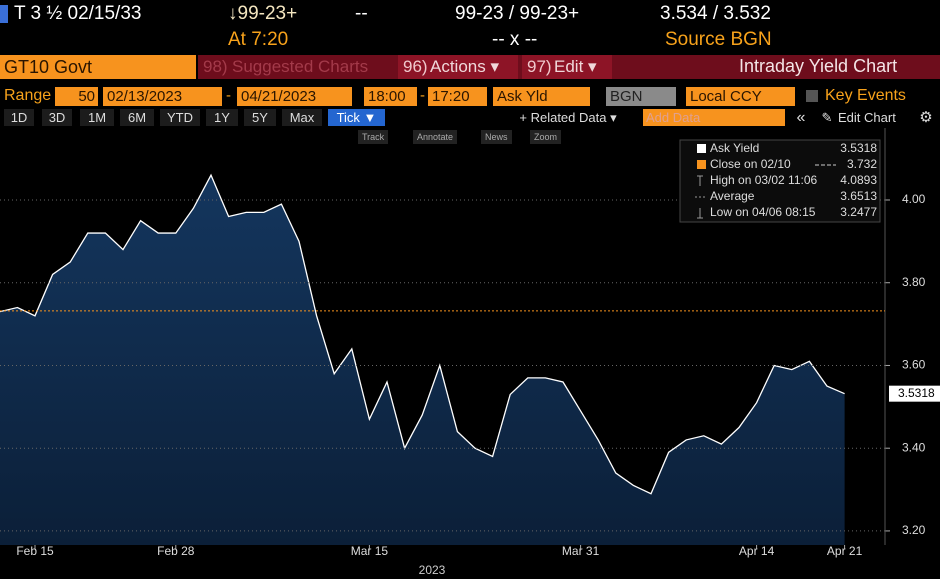 The width and height of the screenshot is (940, 579). I want to click on related-data: + Related Data ▾, so click(568, 117).